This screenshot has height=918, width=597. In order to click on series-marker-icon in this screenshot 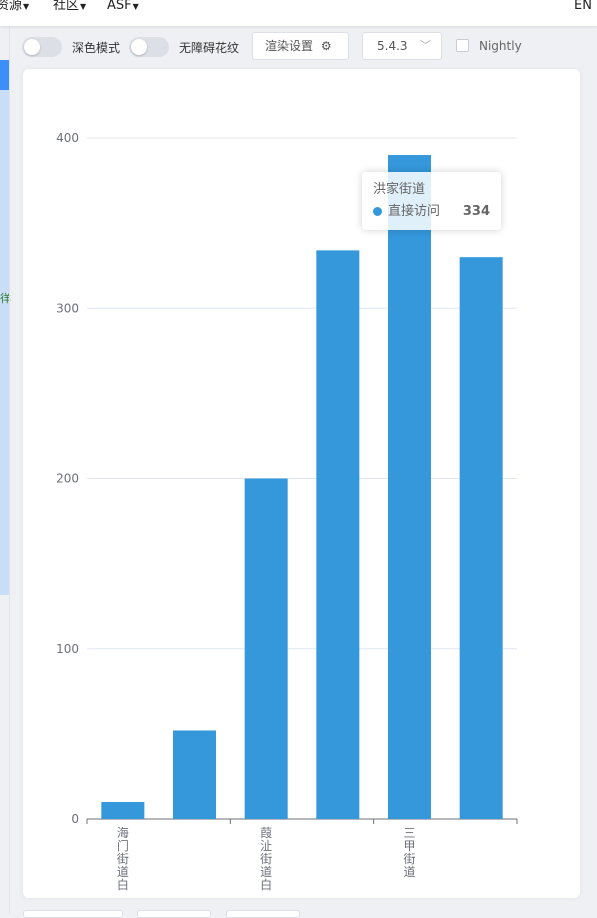, I will do `click(377, 211)`.